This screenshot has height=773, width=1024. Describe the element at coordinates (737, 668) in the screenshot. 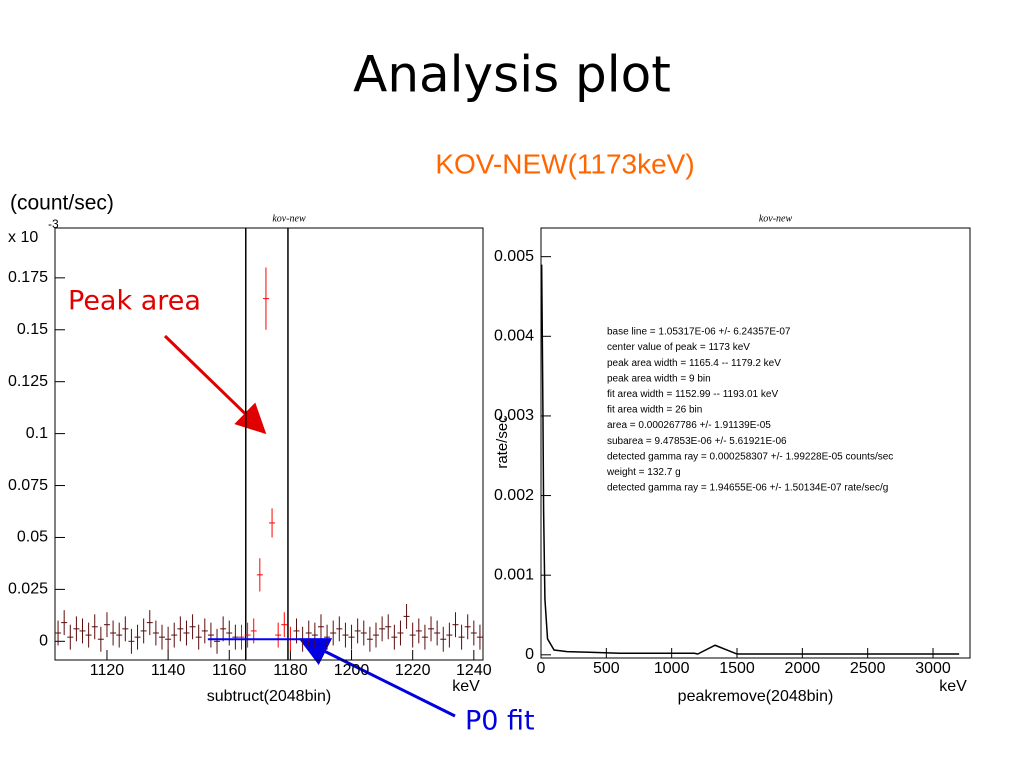

I see `x-tick-label: 1500` at that location.